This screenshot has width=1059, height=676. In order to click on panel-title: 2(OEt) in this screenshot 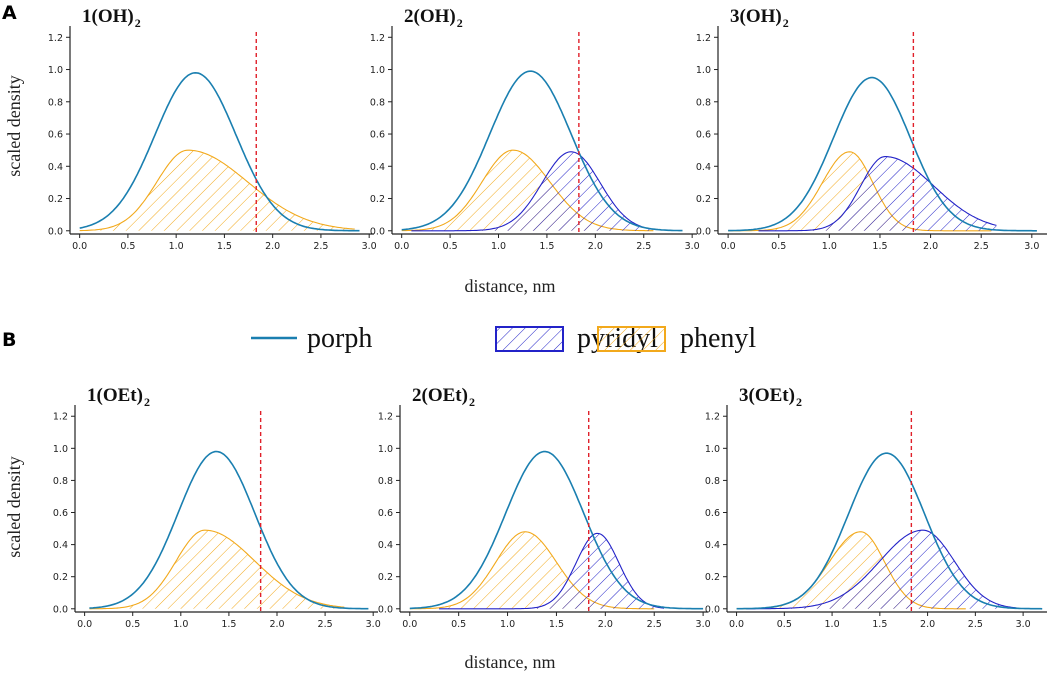, I will do `click(440, 395)`.